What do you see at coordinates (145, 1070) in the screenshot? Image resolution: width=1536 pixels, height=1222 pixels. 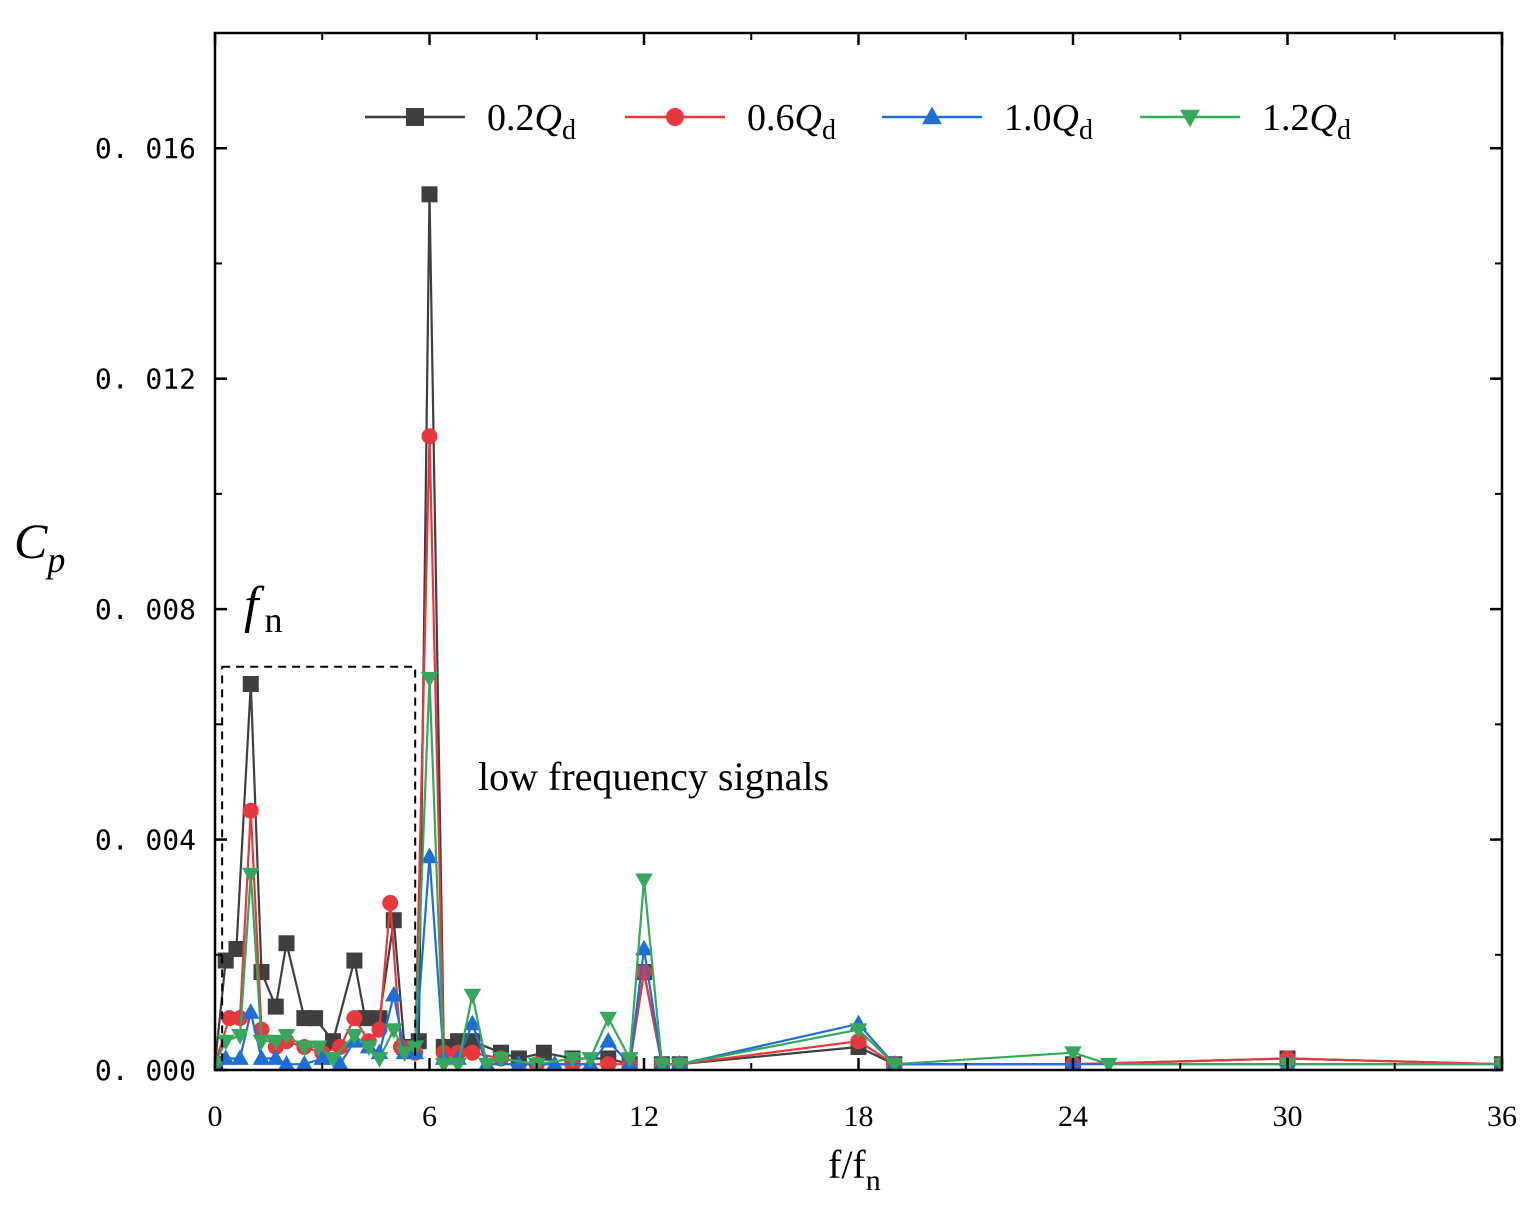 I see `y-tick-label: 0. 000` at bounding box center [145, 1070].